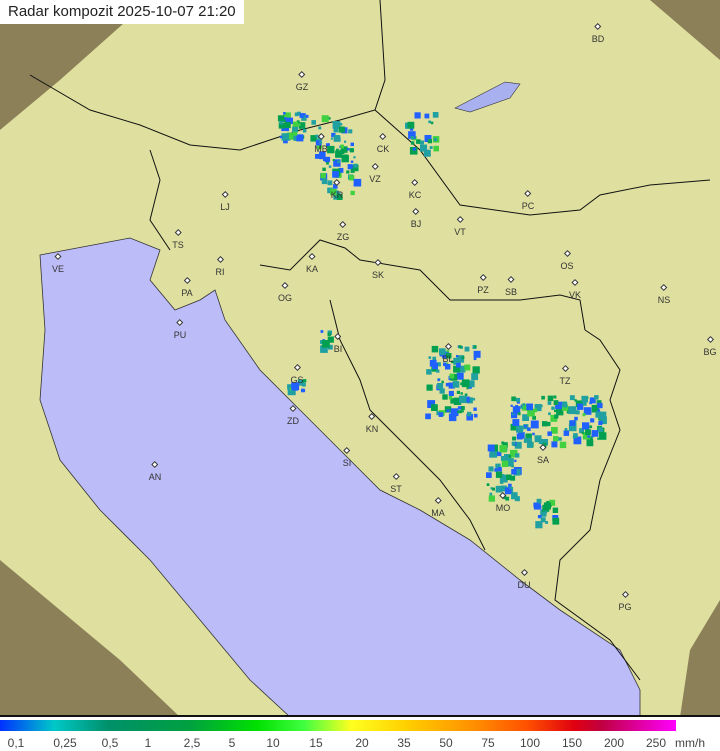 The width and height of the screenshot is (720, 751). Describe the element at coordinates (415, 195) in the screenshot. I see `city-label: KC` at that location.